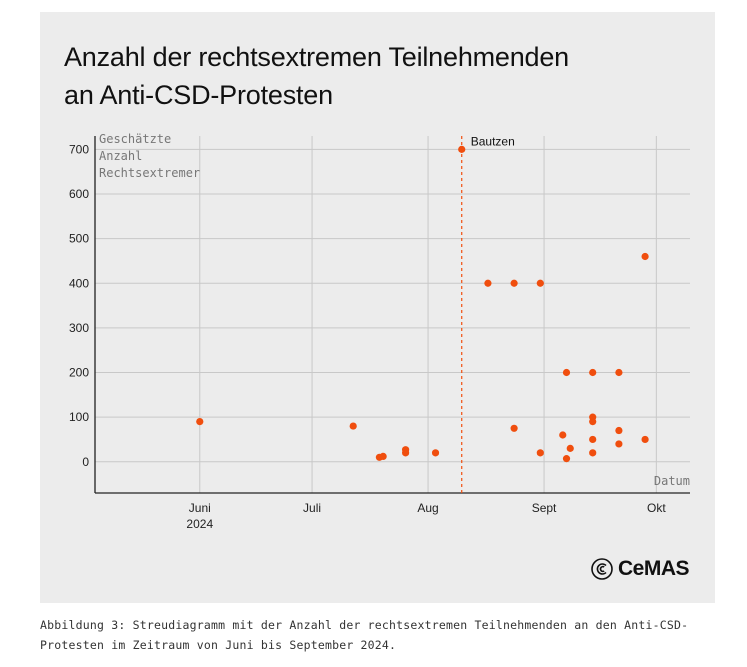 This screenshot has height=667, width=747. What do you see at coordinates (654, 568) in the screenshot?
I see `cemas-logo-text: CeMAS` at bounding box center [654, 568].